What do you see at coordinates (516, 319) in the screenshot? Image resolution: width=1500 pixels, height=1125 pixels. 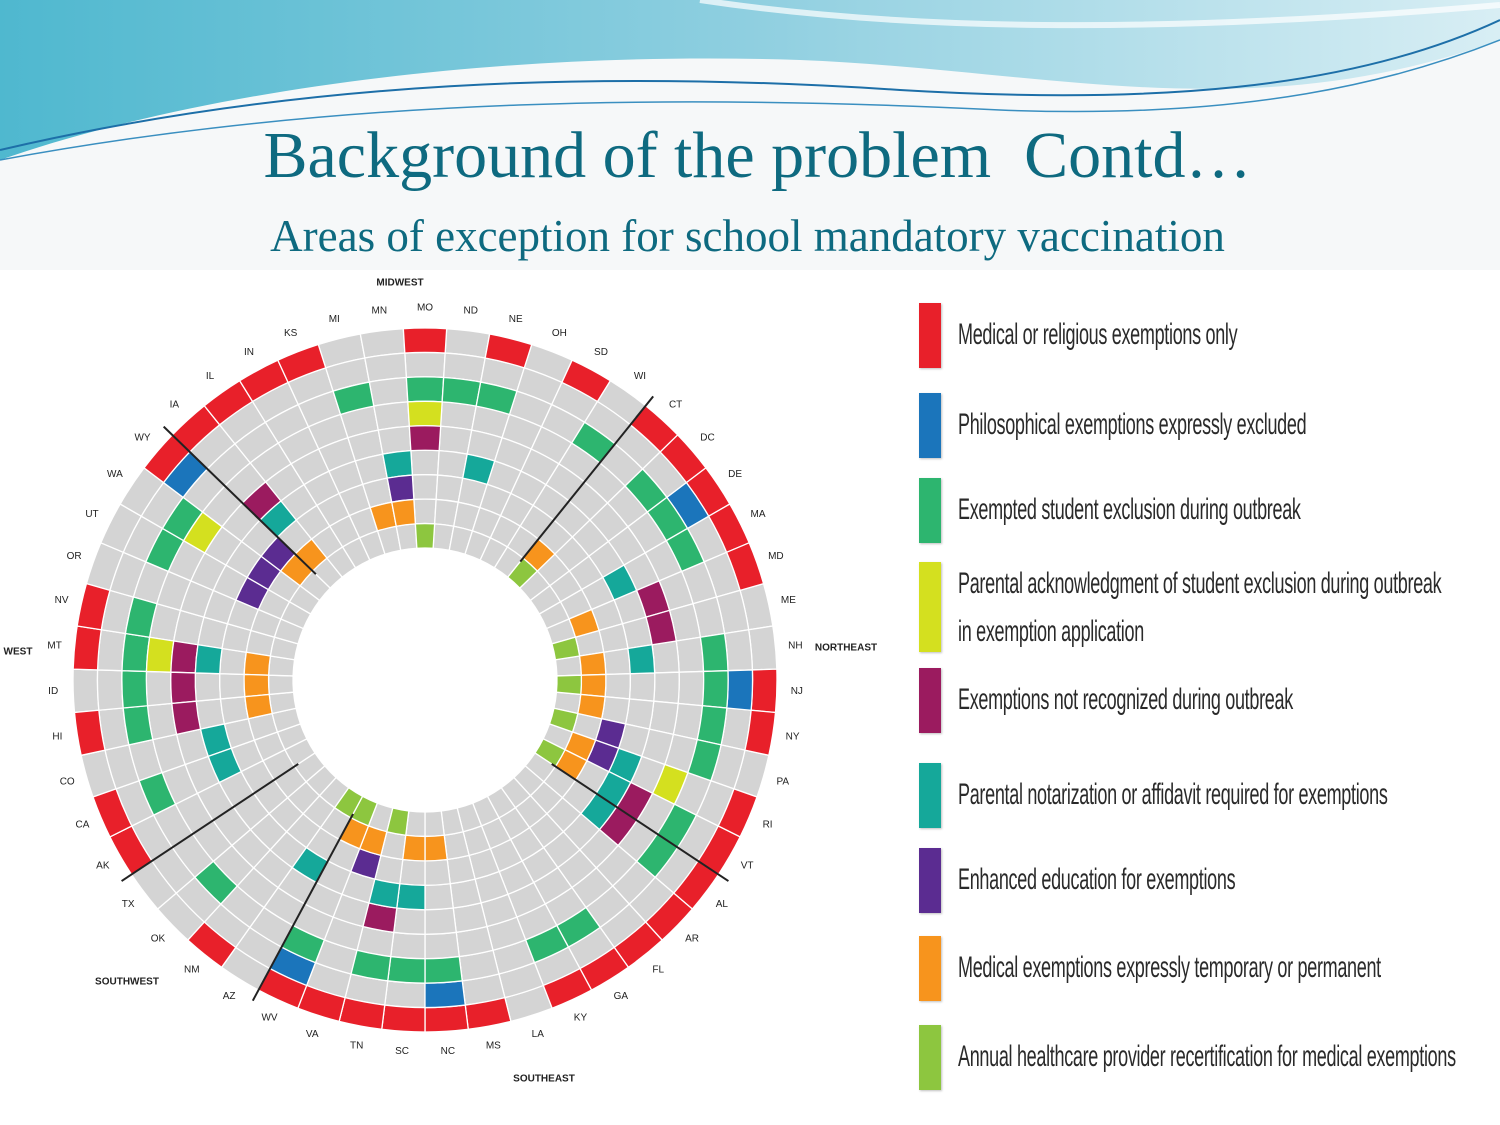 I see `state-label: NE` at bounding box center [516, 319].